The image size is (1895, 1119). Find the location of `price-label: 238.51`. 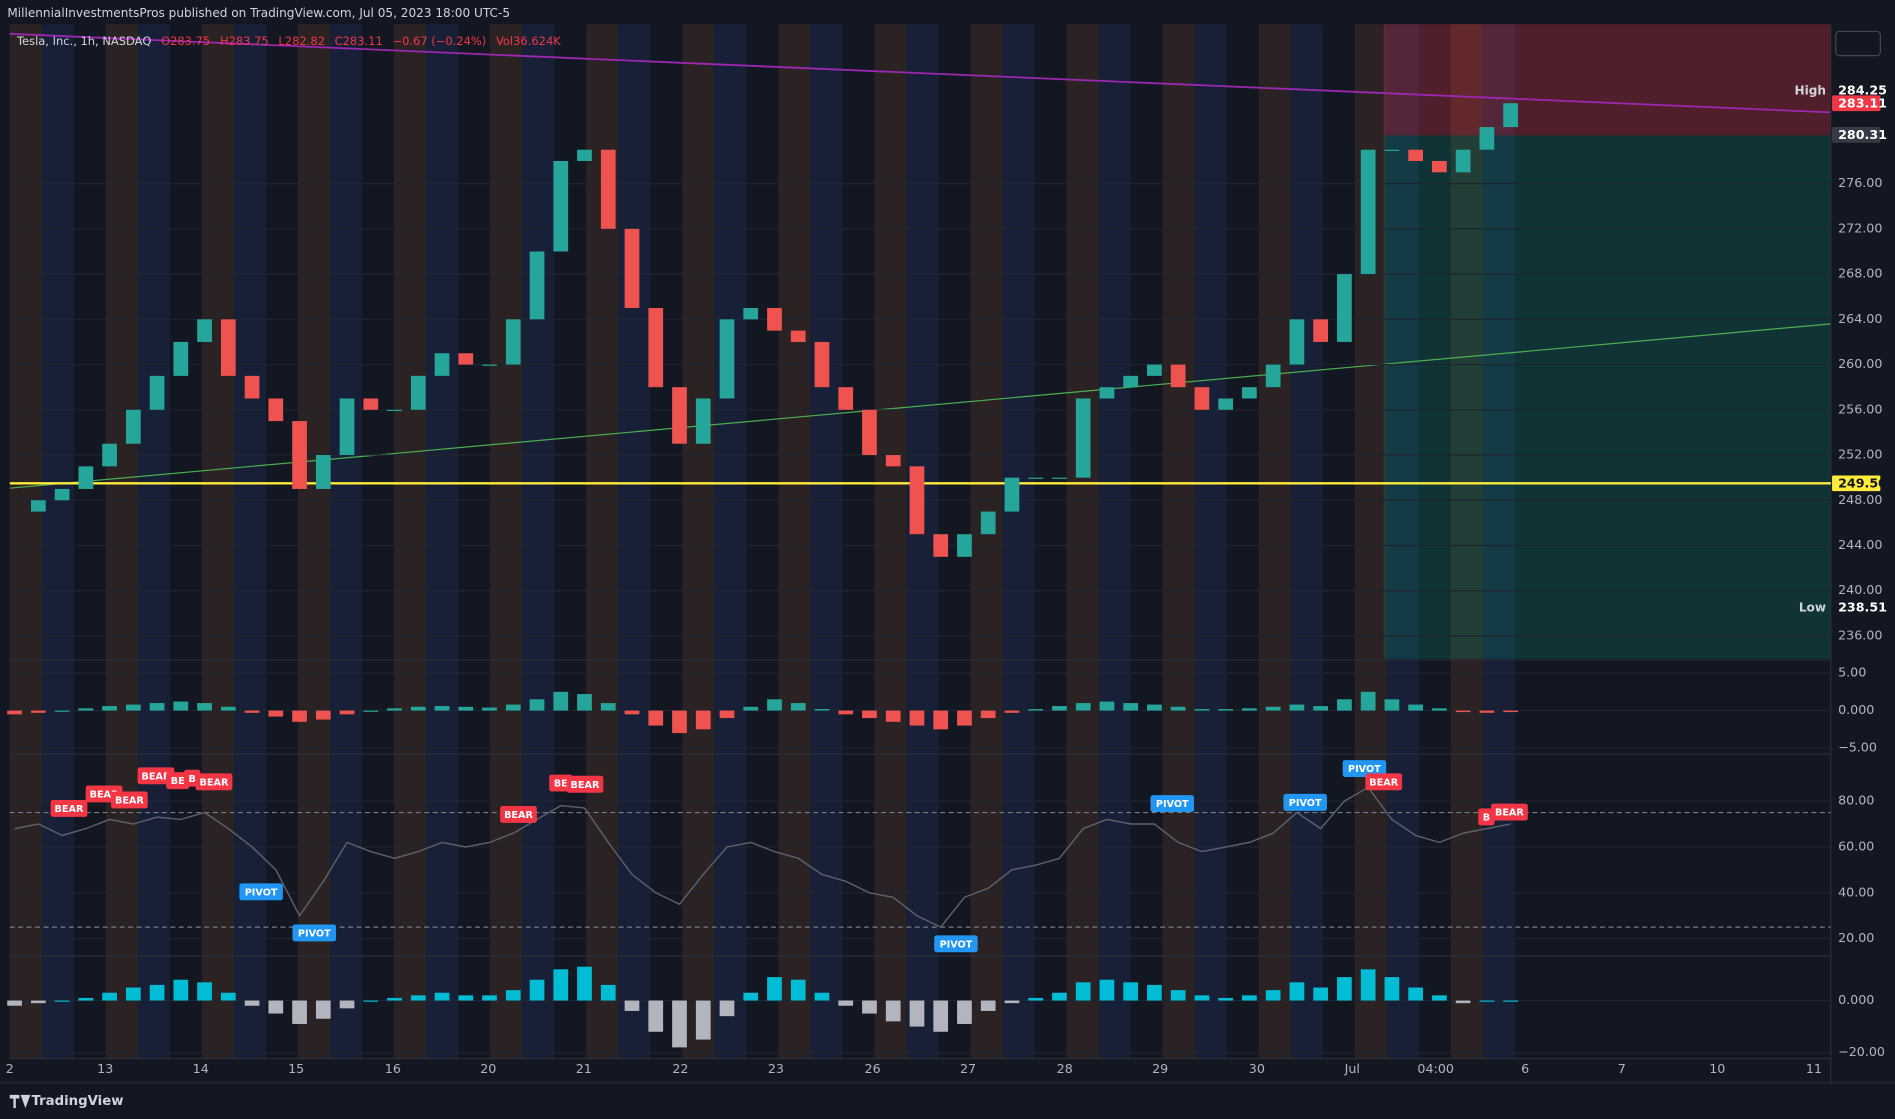

price-label: 238.51 is located at coordinates (1862, 607).